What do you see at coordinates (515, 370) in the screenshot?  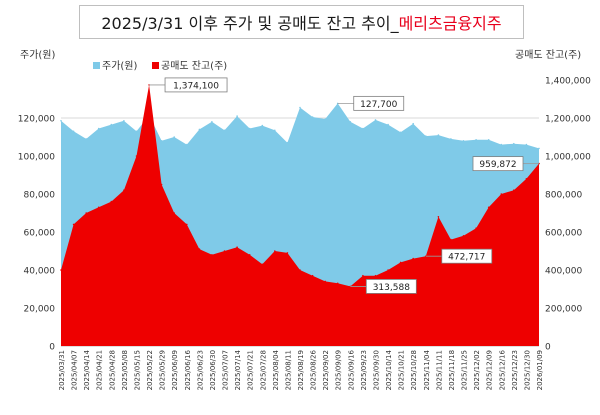 I see `x-tick-label: 2025/12/23` at bounding box center [515, 370].